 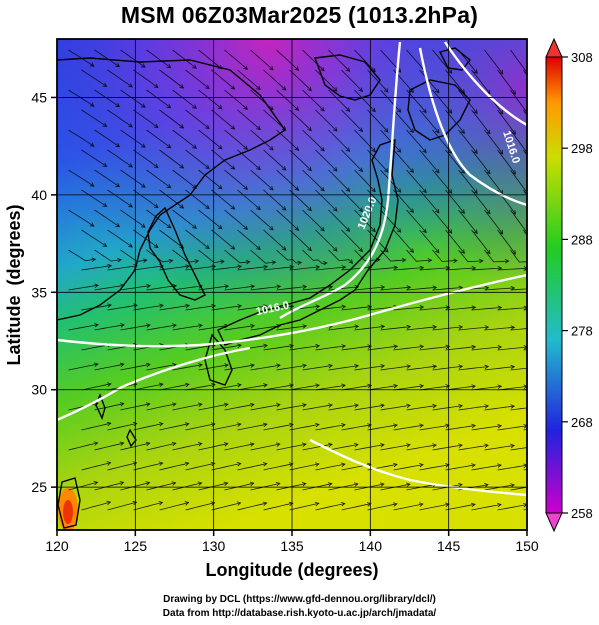 What do you see at coordinates (292, 542) in the screenshot?
I see `x-axis-ticks: 120 125 130 135 140 145 150` at bounding box center [292, 542].